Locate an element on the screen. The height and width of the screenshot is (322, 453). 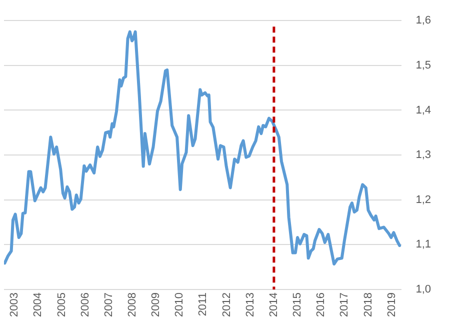
x-tick-label: 2003 is located at coordinates (14, 305).